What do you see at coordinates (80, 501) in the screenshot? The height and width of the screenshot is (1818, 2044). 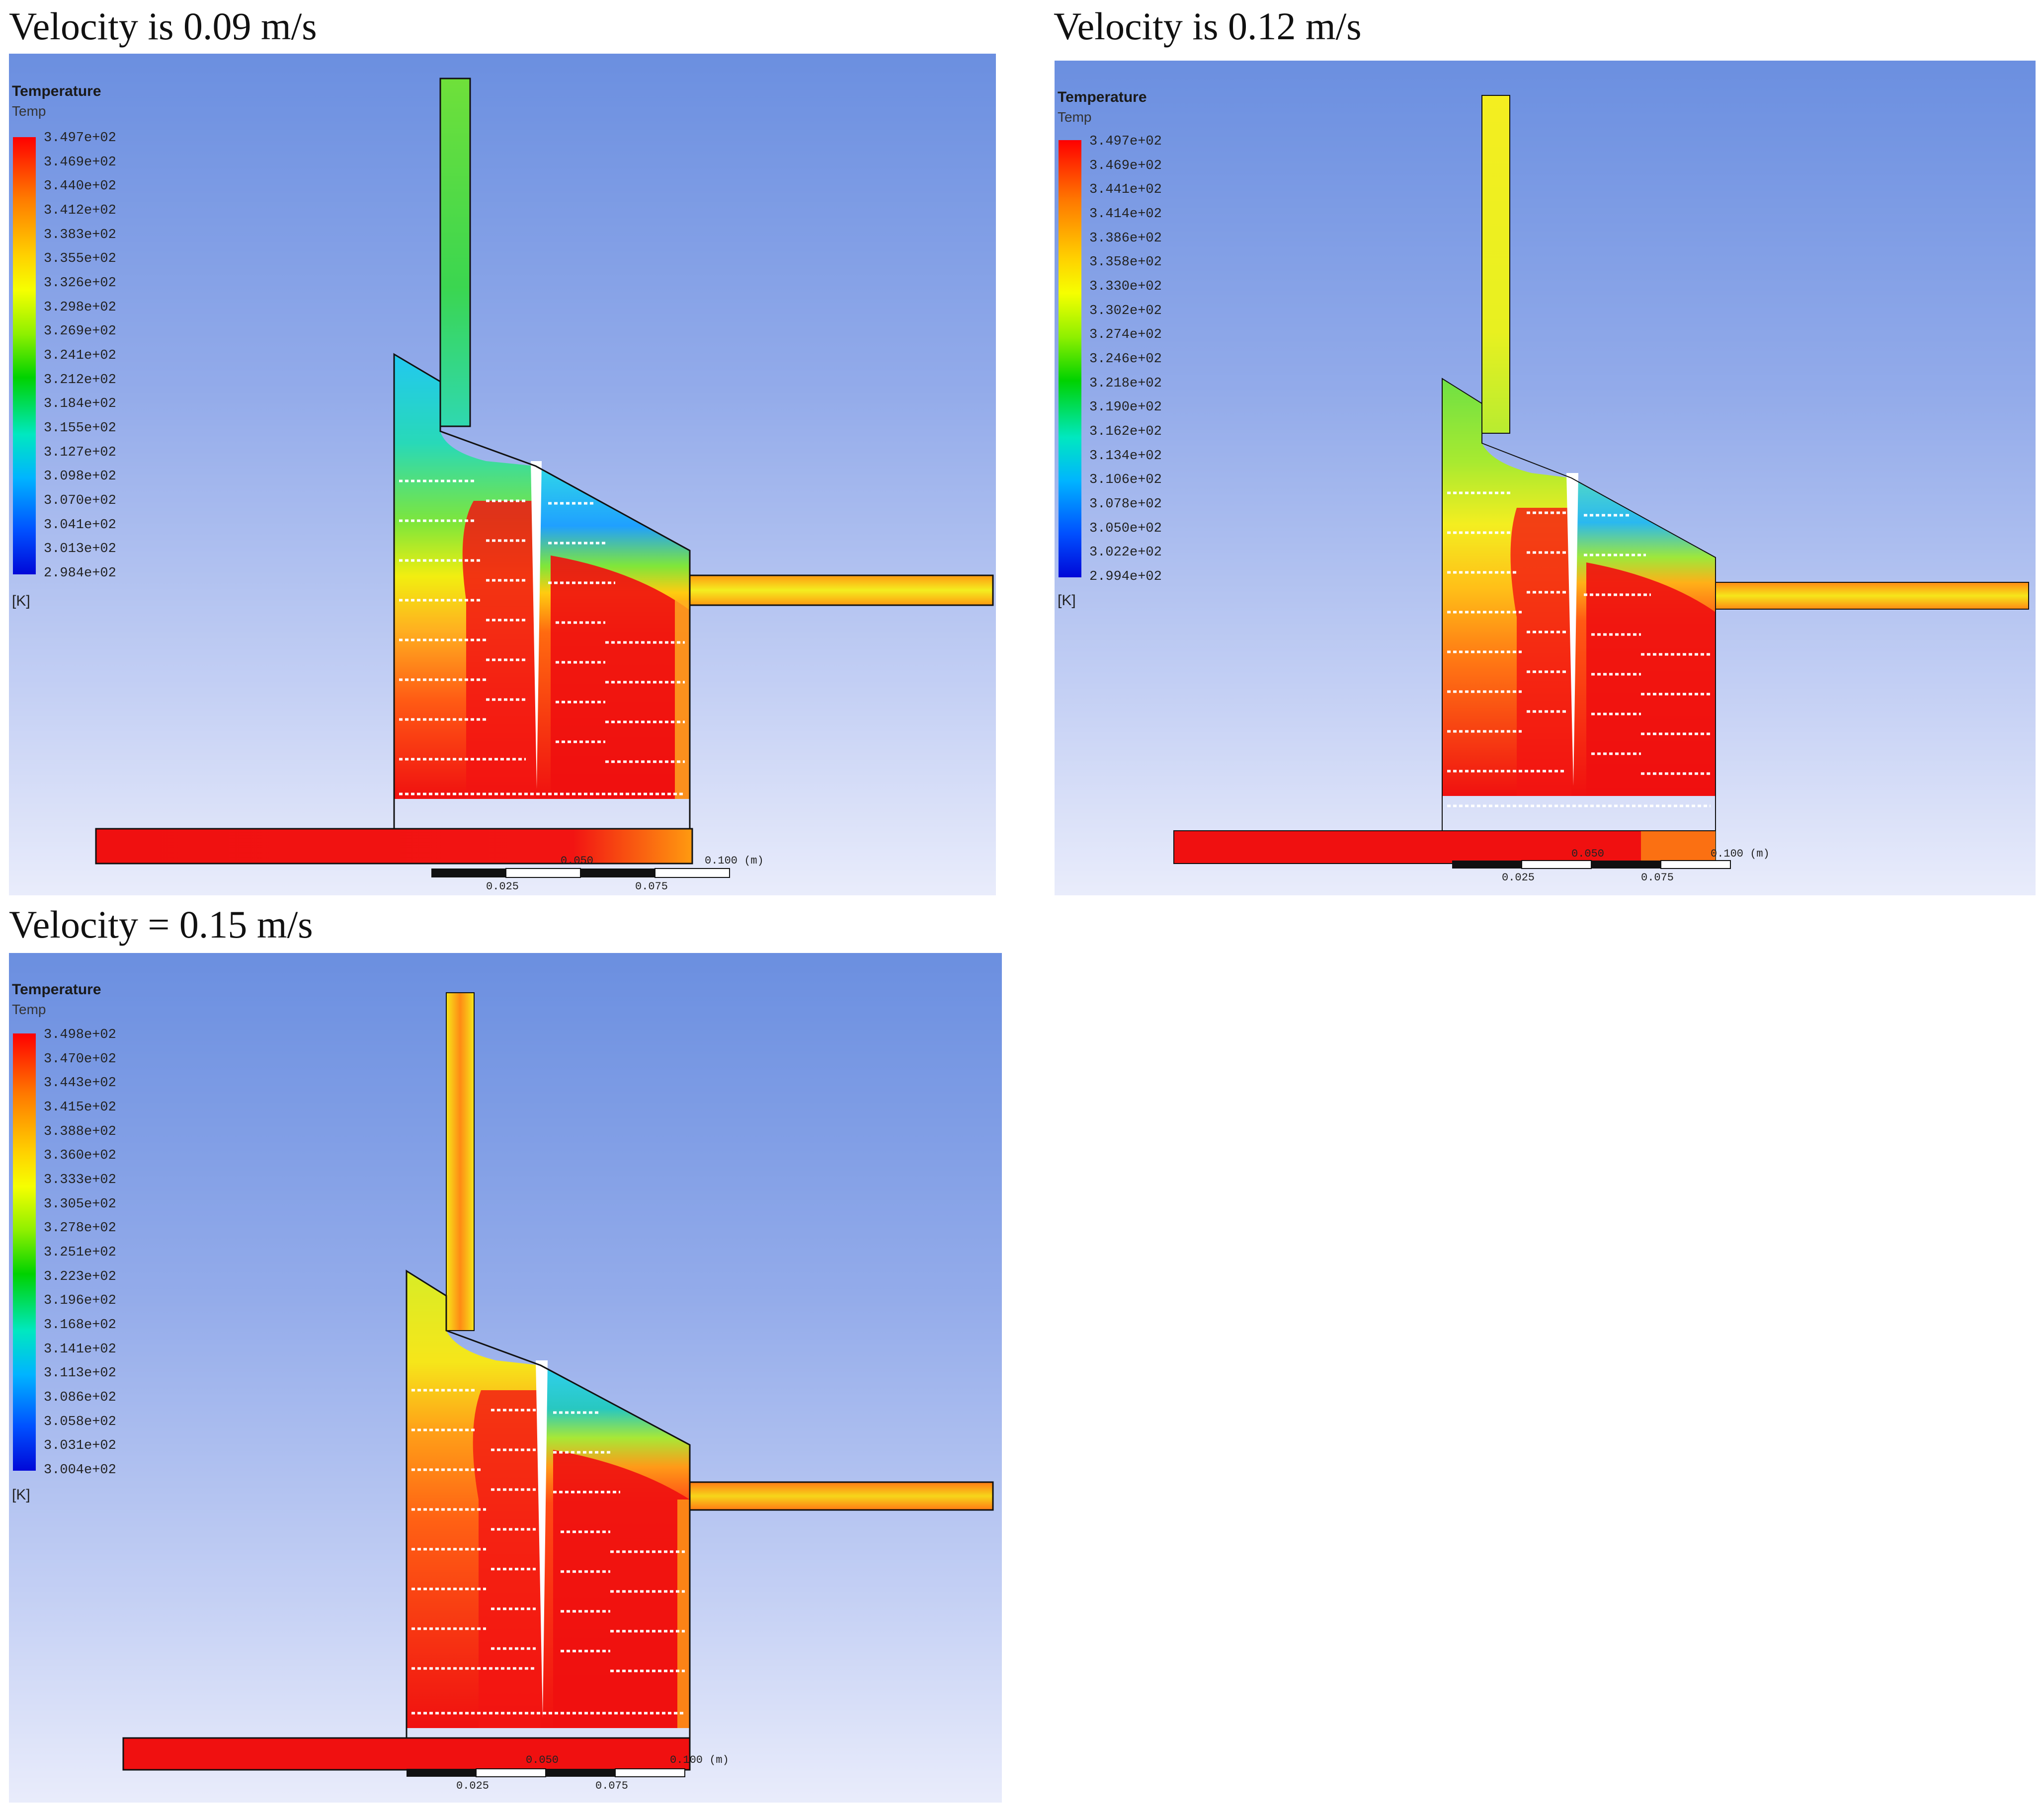 I see `scale-value: 3.070e+02` at bounding box center [80, 501].